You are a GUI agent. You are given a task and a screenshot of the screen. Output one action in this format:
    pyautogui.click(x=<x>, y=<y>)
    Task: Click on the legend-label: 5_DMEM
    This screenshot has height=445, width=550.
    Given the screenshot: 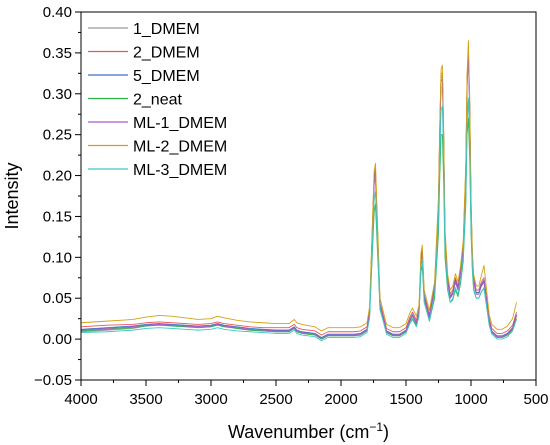 What is the action you would take?
    pyautogui.click(x=166, y=76)
    